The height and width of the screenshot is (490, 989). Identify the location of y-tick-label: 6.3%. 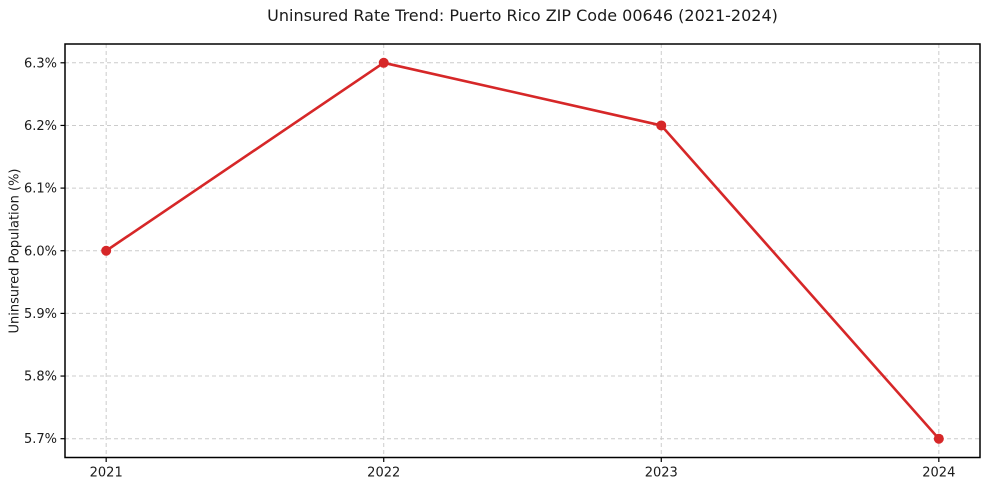
(40, 63).